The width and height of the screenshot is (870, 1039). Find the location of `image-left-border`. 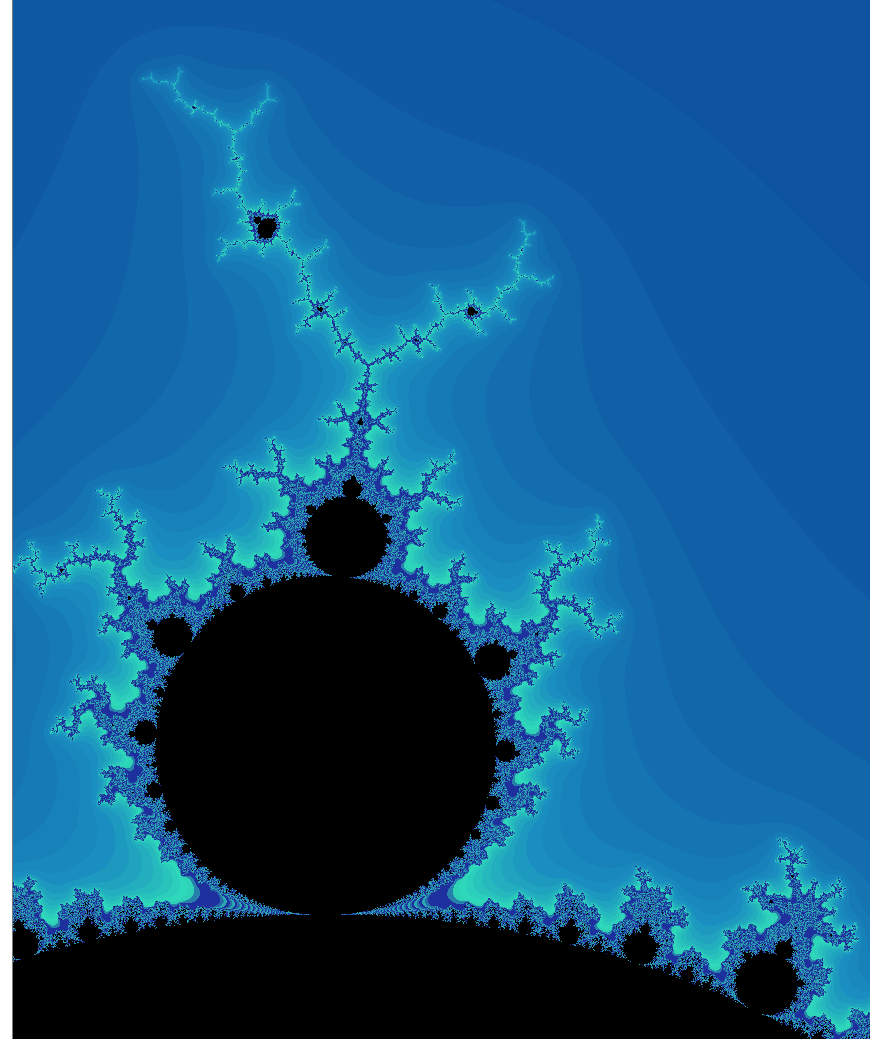

image-left-border is located at coordinates (12, 519).